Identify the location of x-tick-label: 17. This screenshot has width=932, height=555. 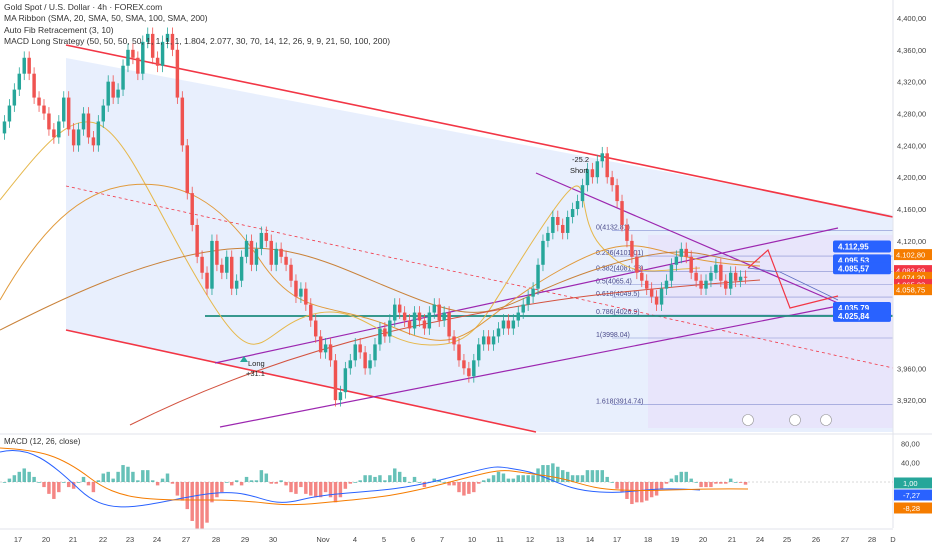
(617, 539).